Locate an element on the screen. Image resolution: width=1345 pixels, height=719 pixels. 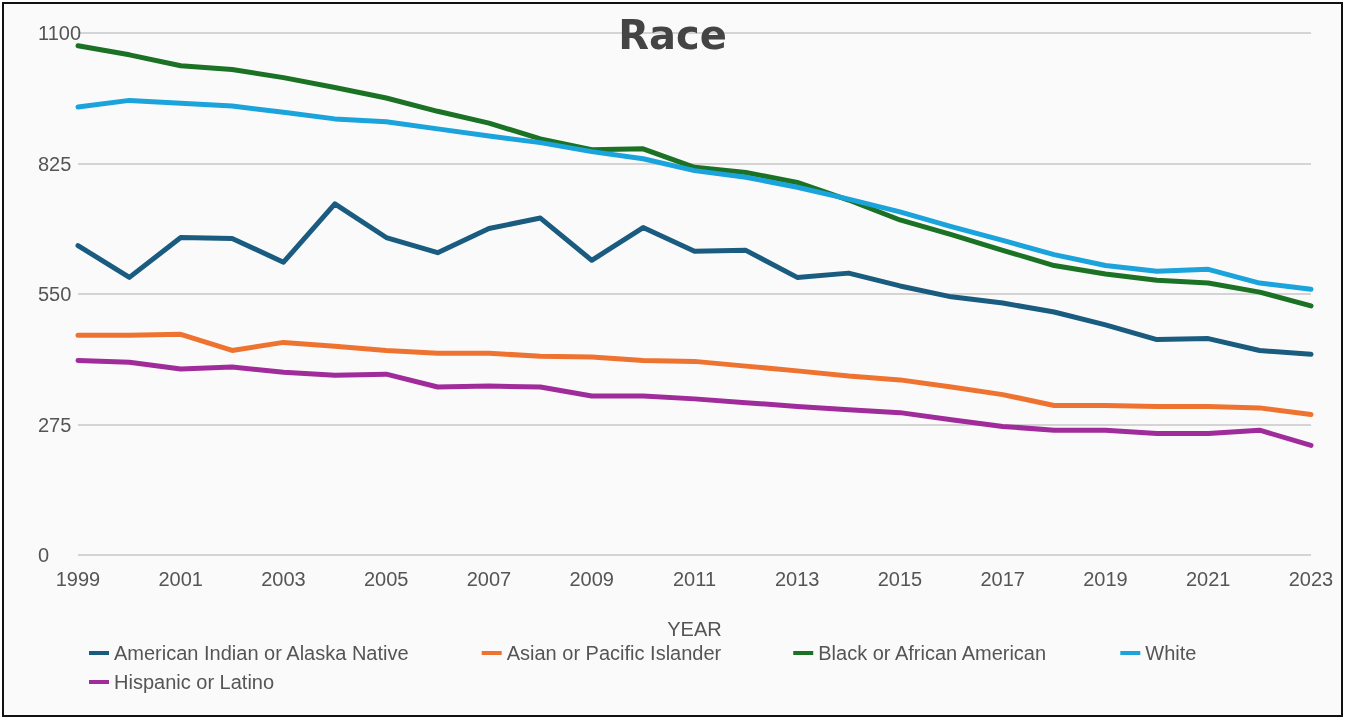
legend-label: White is located at coordinates (1171, 653).